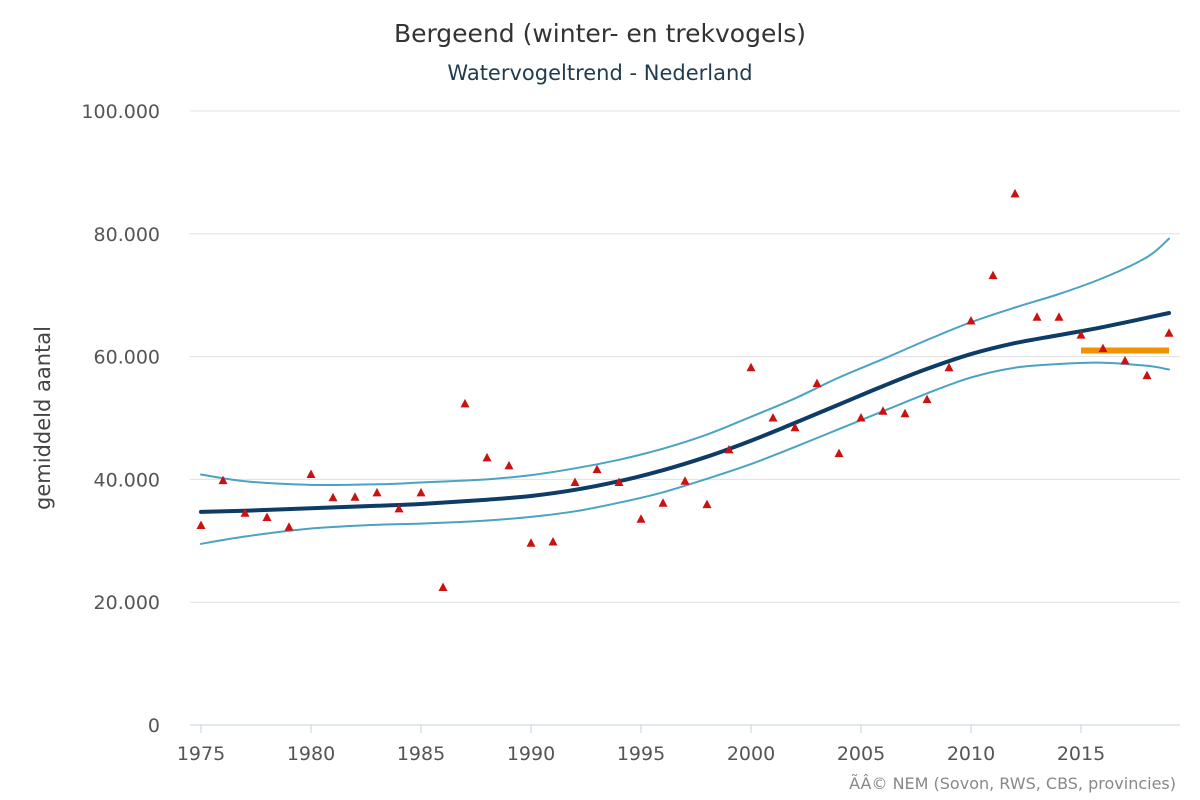  I want to click on y-tick-label: 0, so click(154, 726).